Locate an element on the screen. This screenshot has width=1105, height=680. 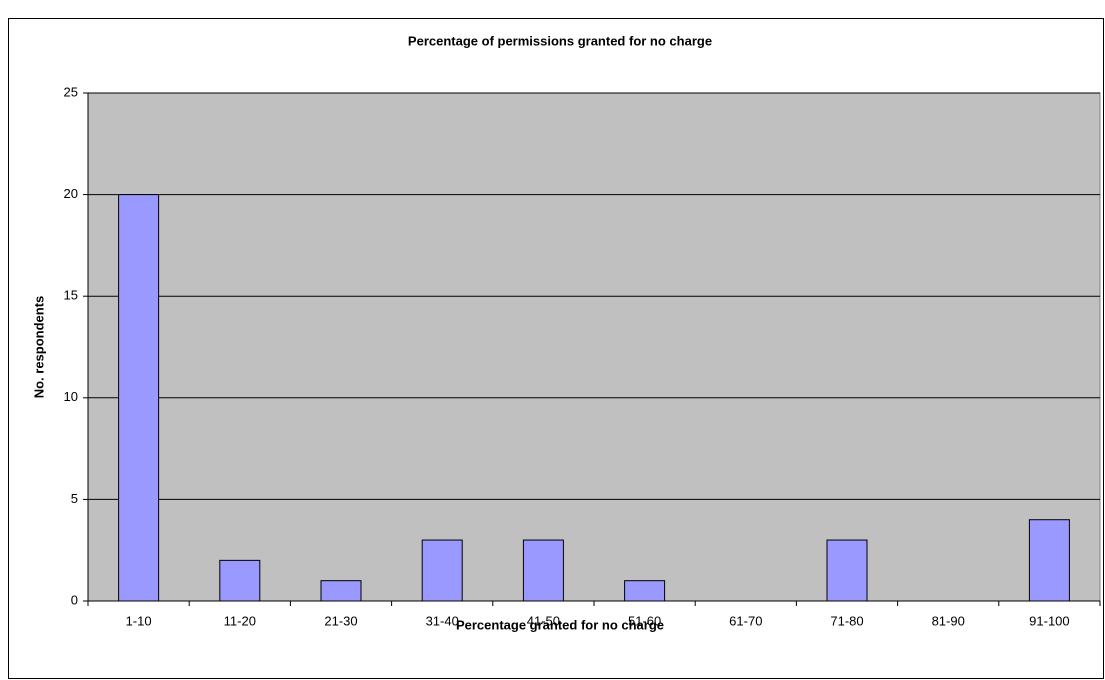
y-tick-label: 5 is located at coordinates (74, 498).